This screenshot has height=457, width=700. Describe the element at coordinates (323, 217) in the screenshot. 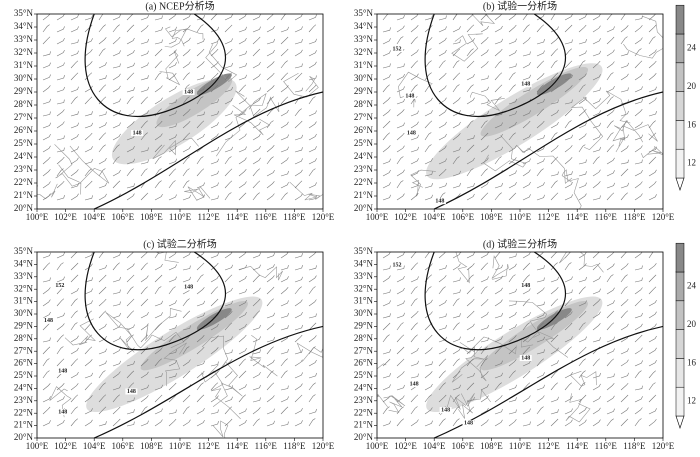

I see `lon-label: 120°E` at that location.